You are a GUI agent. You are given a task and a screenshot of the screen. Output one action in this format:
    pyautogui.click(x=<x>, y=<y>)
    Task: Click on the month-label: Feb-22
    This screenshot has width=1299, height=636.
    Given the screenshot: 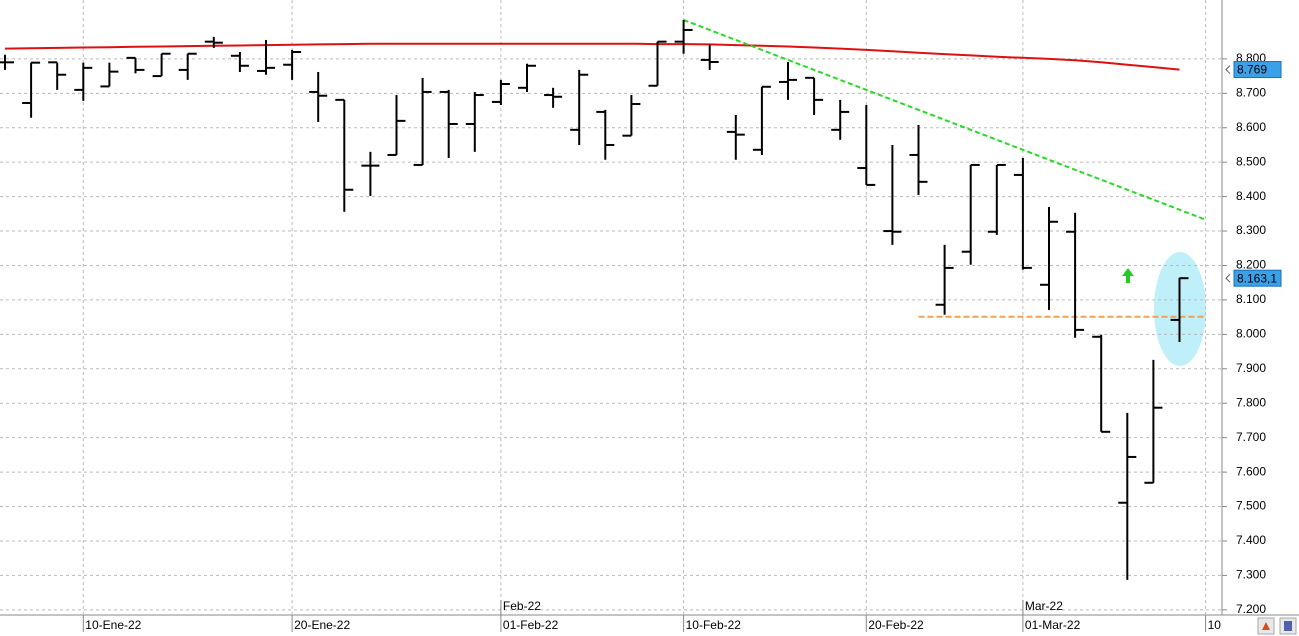 What is the action you would take?
    pyautogui.click(x=522, y=606)
    